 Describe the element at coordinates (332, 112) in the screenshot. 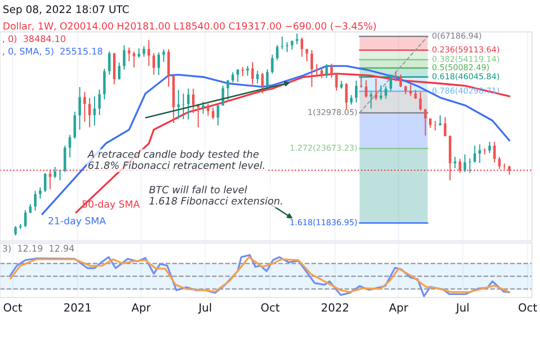

I see `ref-line-label: 1(32978.05)` at that location.